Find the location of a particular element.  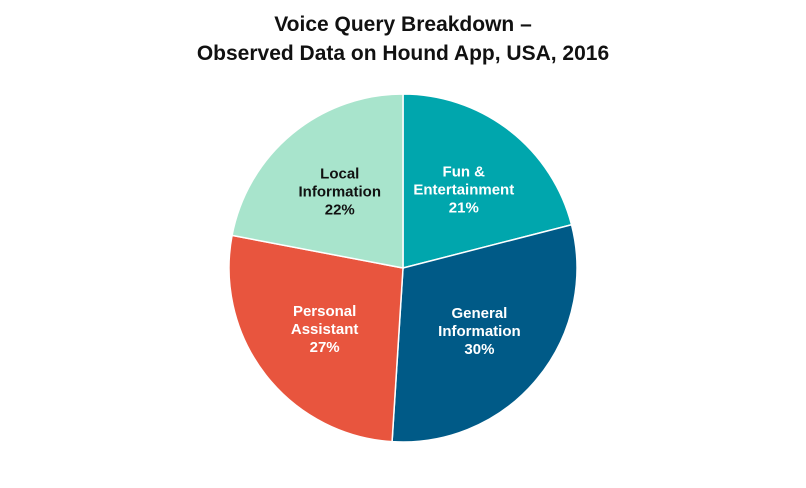

pie-slice-label-line-0-0: Fun & is located at coordinates (464, 172).